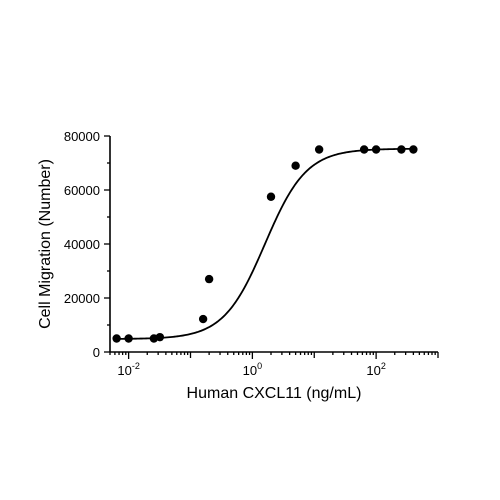  Describe the element at coordinates (252, 369) in the screenshot. I see `x-tick-label: 10⁰` at that location.